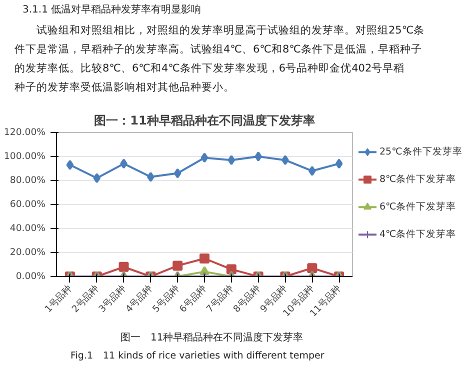 This screenshot has width=464, height=373. Describe the element at coordinates (31, 276) in the screenshot. I see `y-tick-label: 0.00%` at that location.